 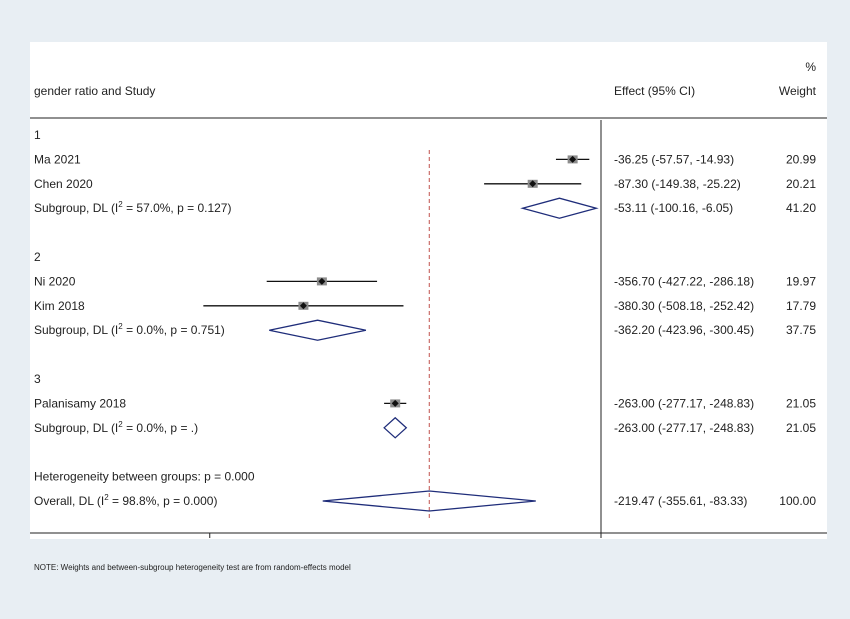 I want to click on effect-value: -36.25 (-57.57, -14.93), so click(x=674, y=159).